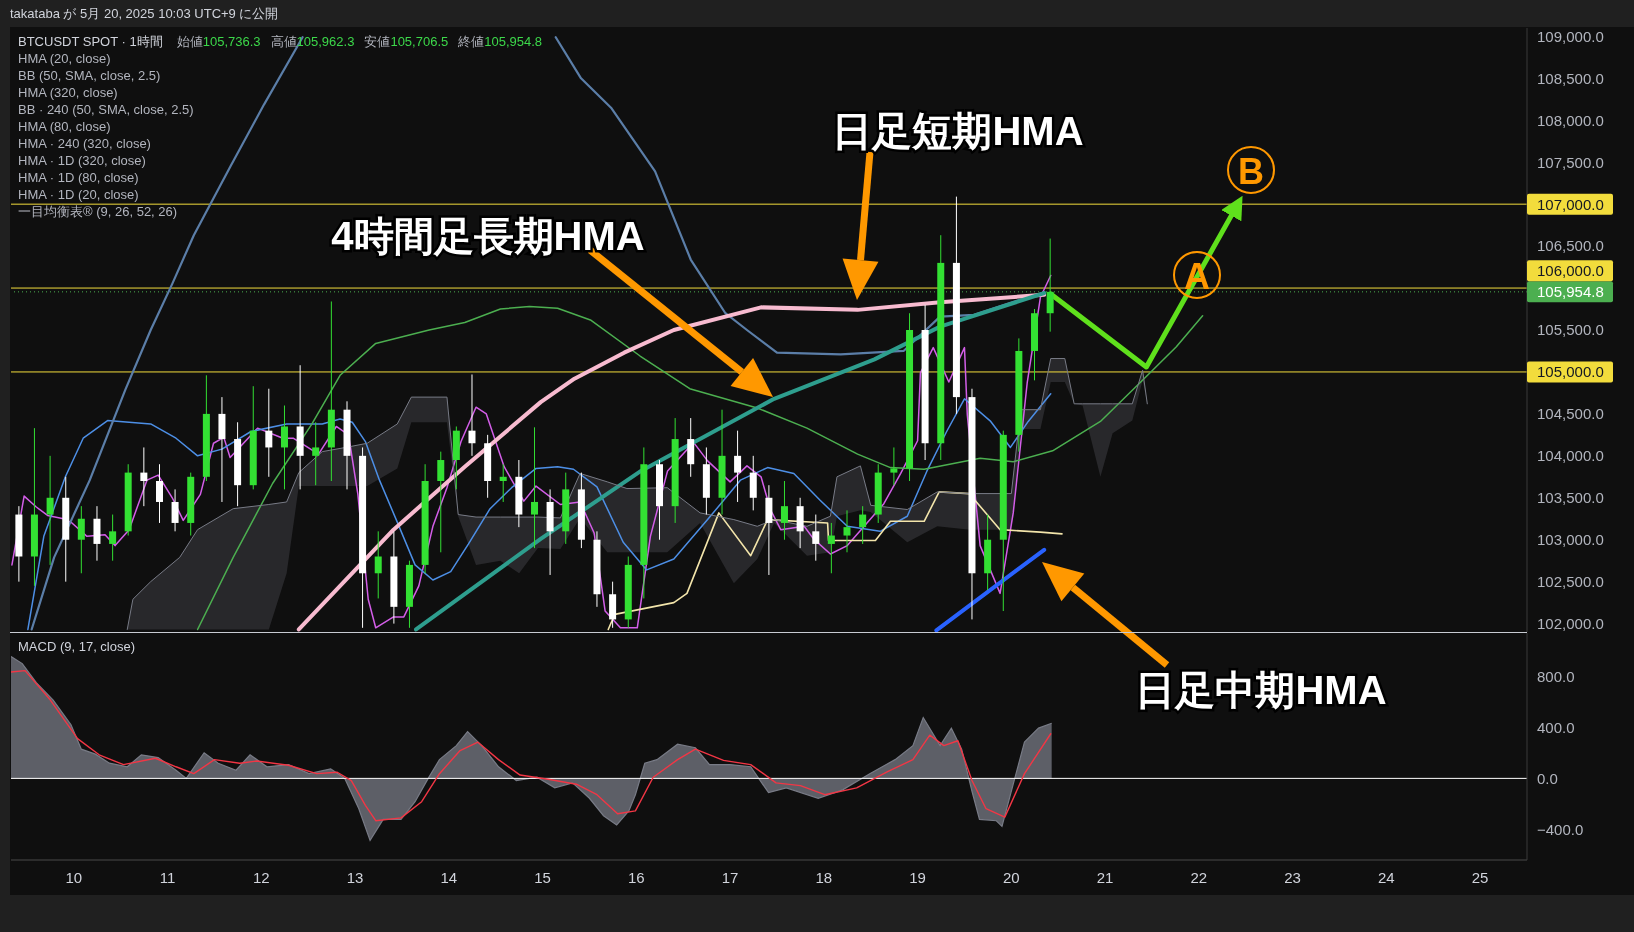  I want to click on y-tick-label: 0.0, so click(1547, 778).